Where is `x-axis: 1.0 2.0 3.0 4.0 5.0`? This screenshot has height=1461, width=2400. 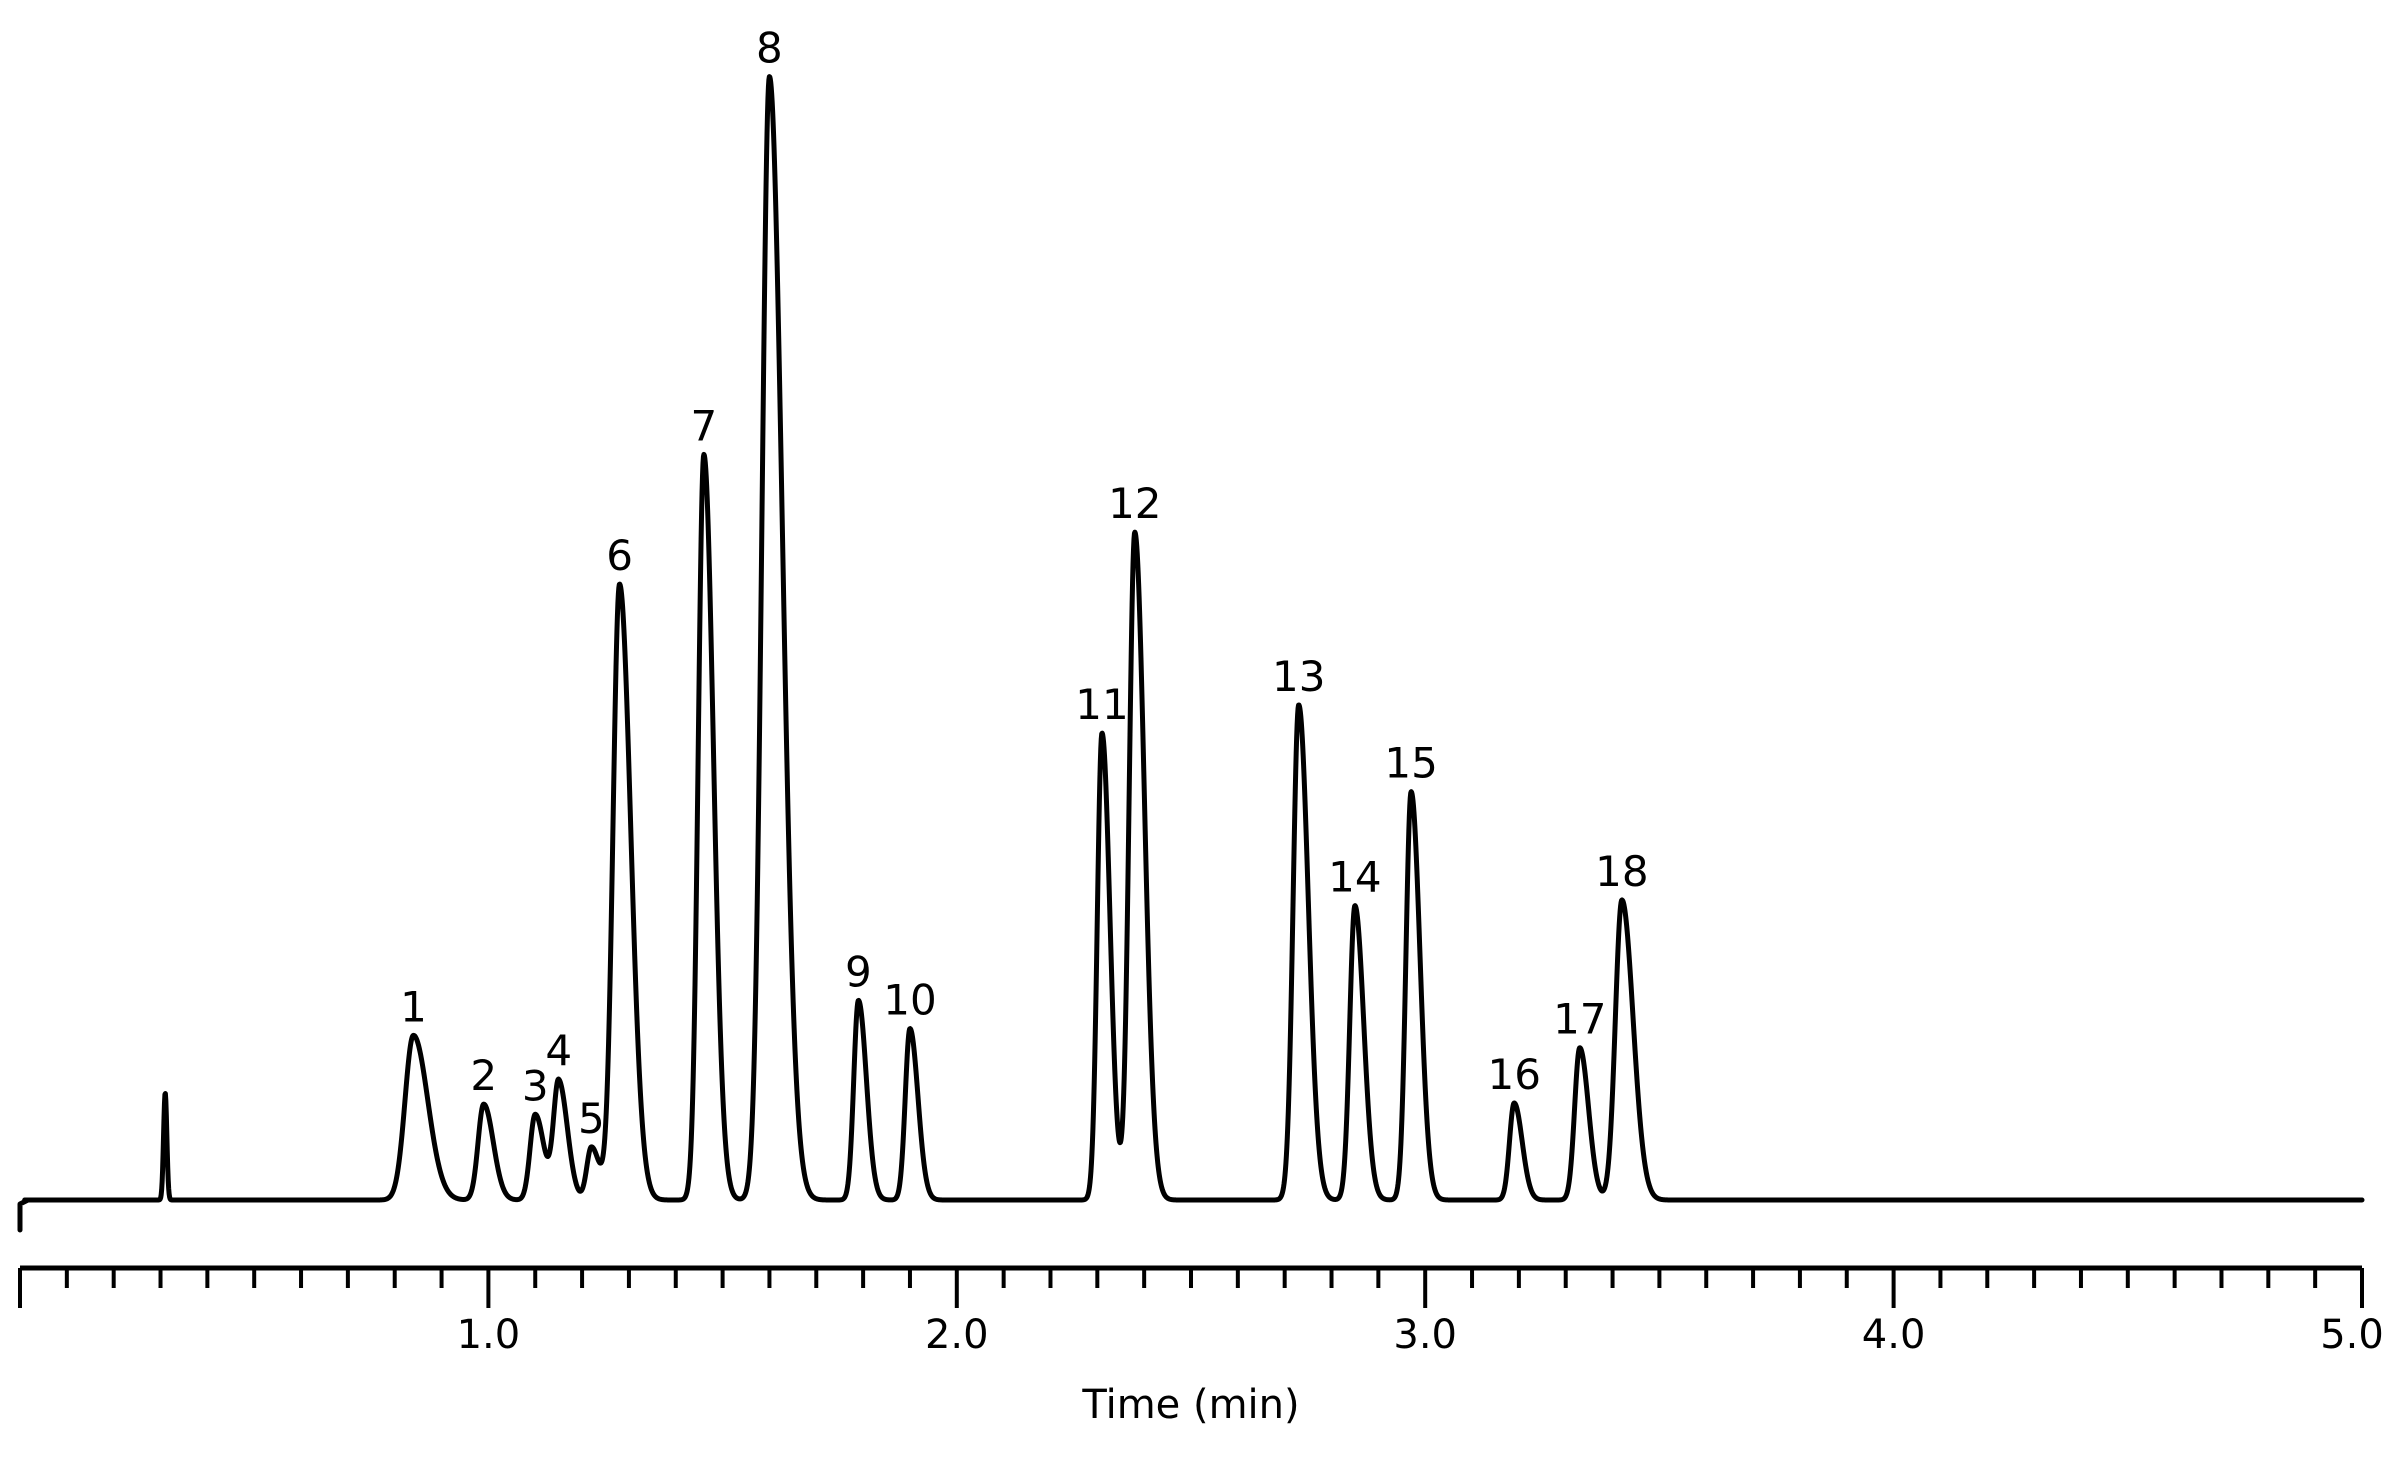 x-axis: 1.0 2.0 3.0 4.0 5.0 is located at coordinates (1201, 1311).